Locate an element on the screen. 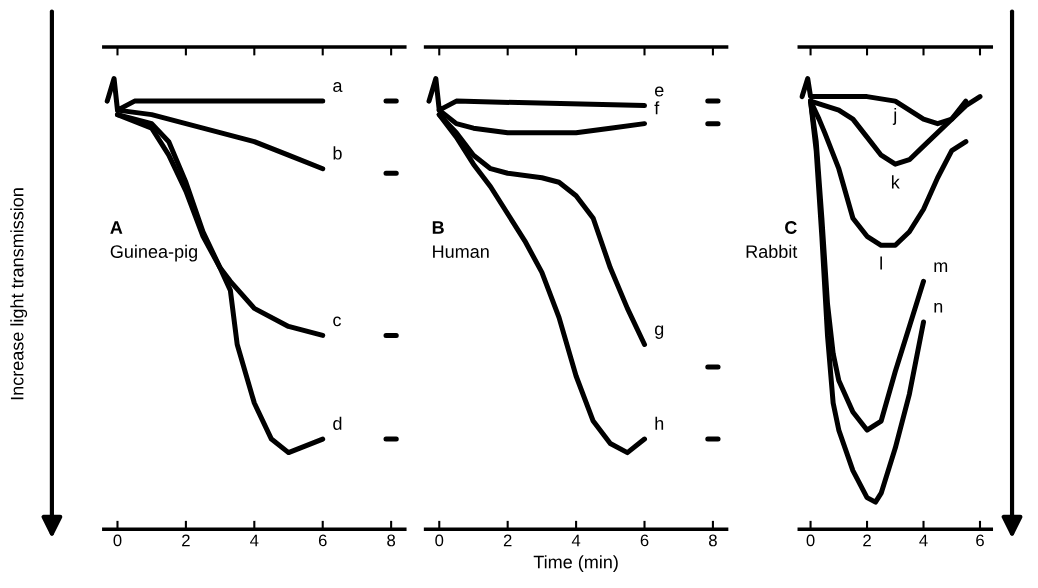 Image resolution: width=1038 pixels, height=588 pixels. series-label: d is located at coordinates (337, 423).